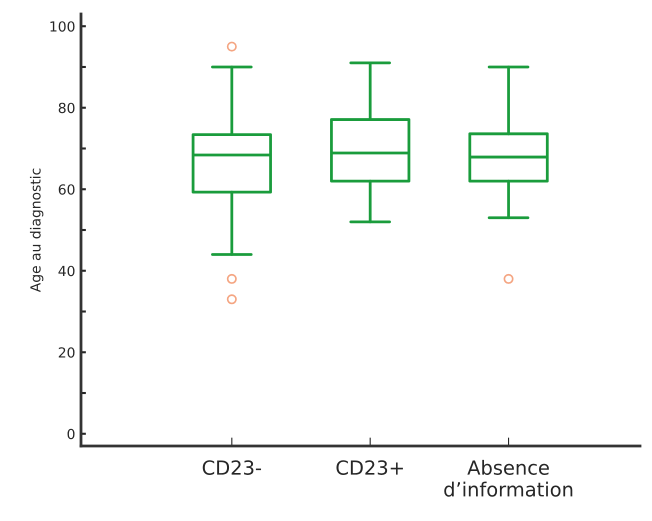 This screenshot has height=521, width=652. Describe the element at coordinates (66, 271) in the screenshot. I see `y-tick-label: 40` at that location.